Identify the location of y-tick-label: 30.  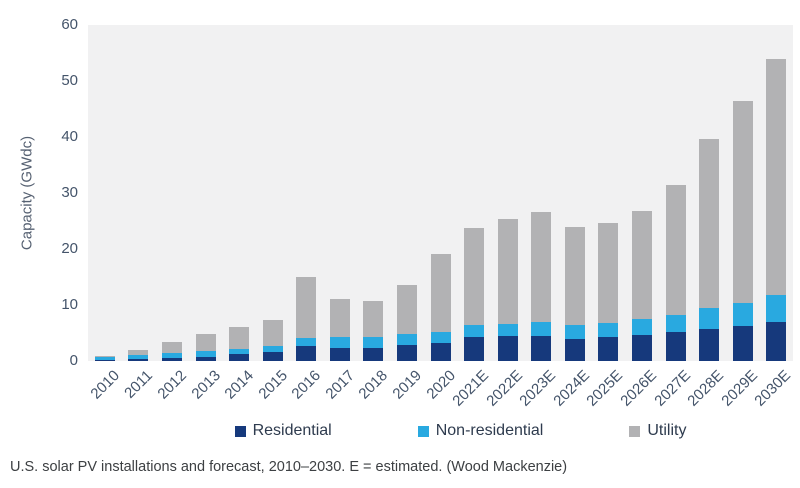
(69, 192).